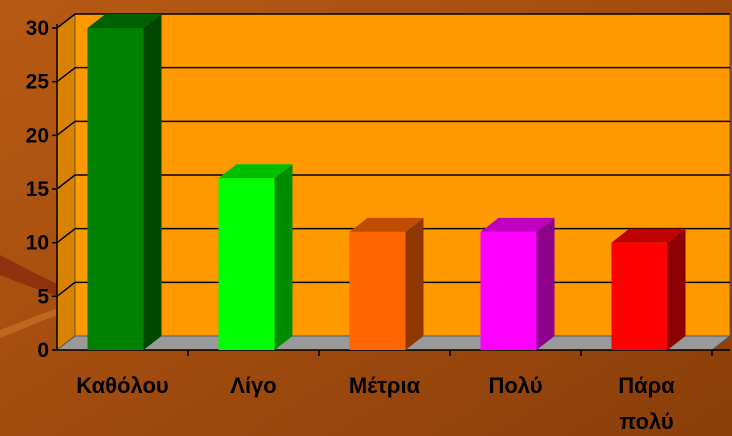 The height and width of the screenshot is (436, 732). What do you see at coordinates (385, 385) in the screenshot?
I see `x-tick-label: Μέτρια` at bounding box center [385, 385].